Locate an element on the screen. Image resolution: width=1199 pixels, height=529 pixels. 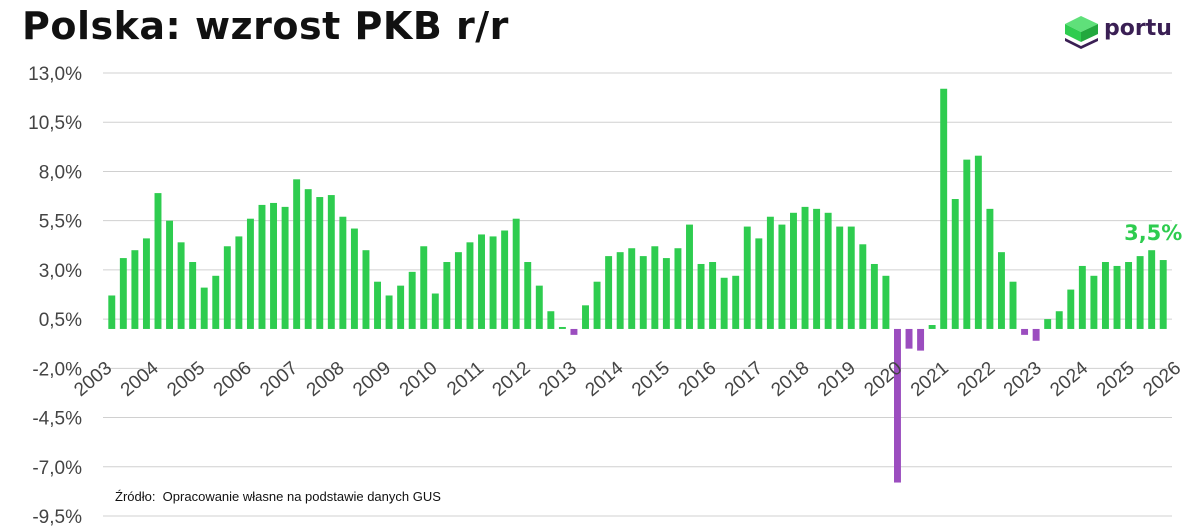
y-tick-label: 8,0% is located at coordinates (60, 172).